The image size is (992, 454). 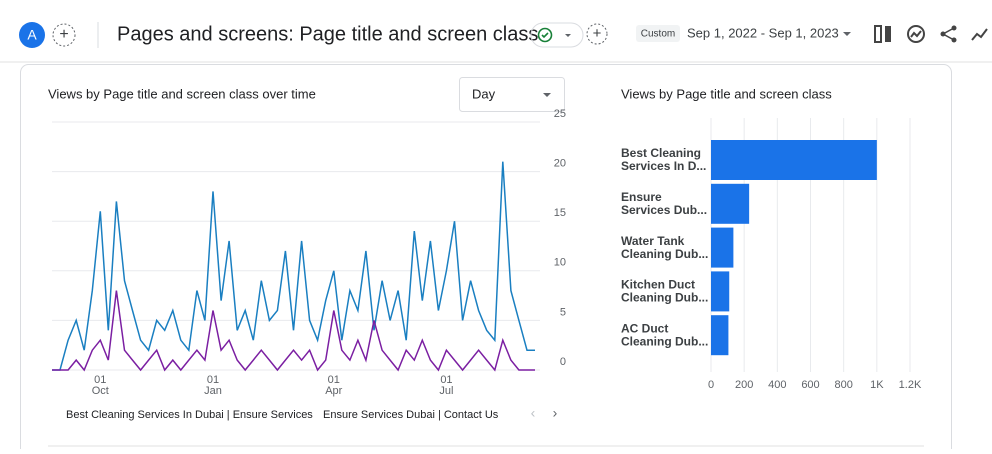 I want to click on avatar-letter: A, so click(x=32, y=35).